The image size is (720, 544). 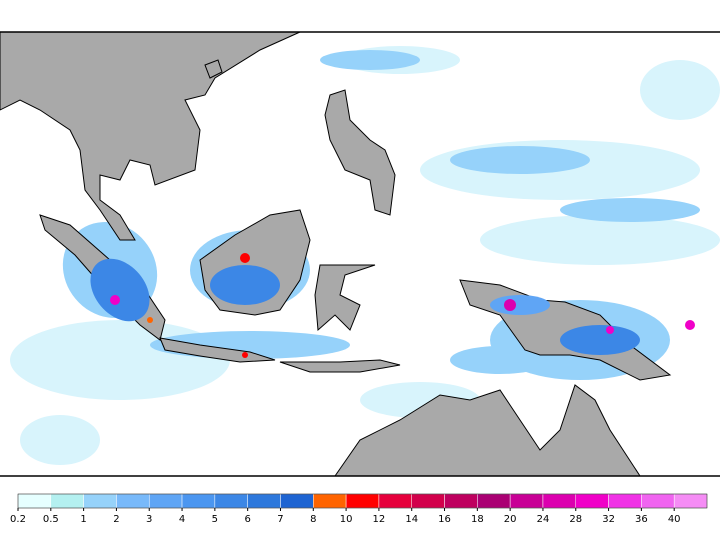 What do you see at coordinates (411, 519) in the screenshot?
I see `colorbar-label: 14` at bounding box center [411, 519].